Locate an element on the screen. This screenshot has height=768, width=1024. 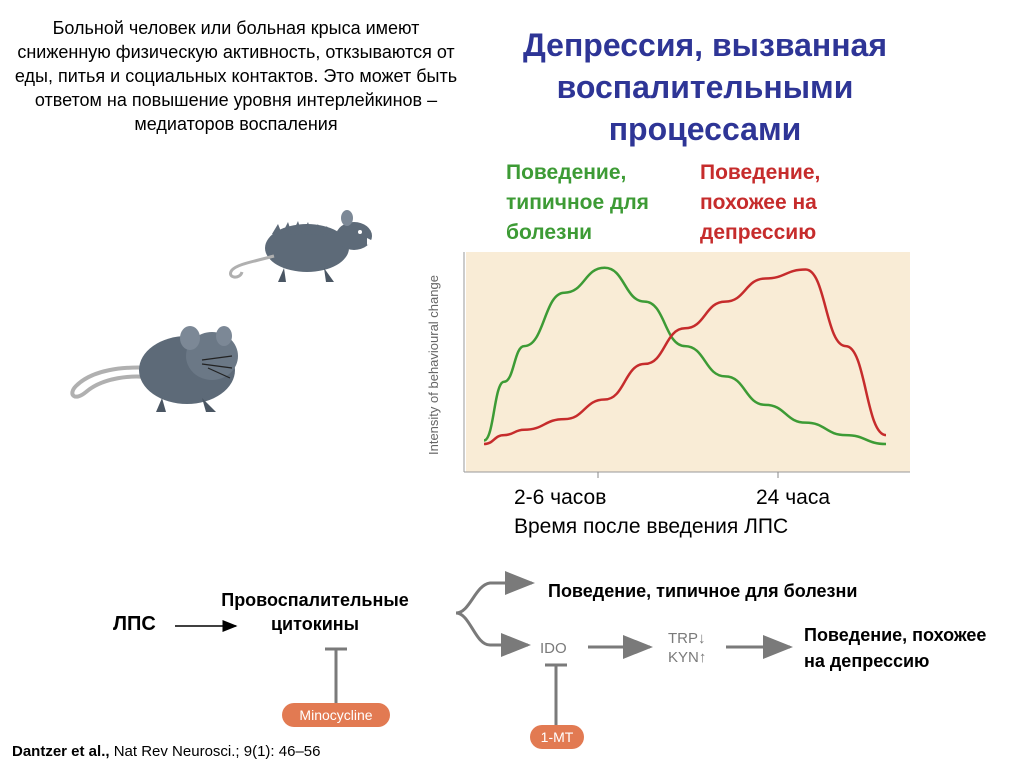
series-line-sickness is located at coordinates (685, 356).